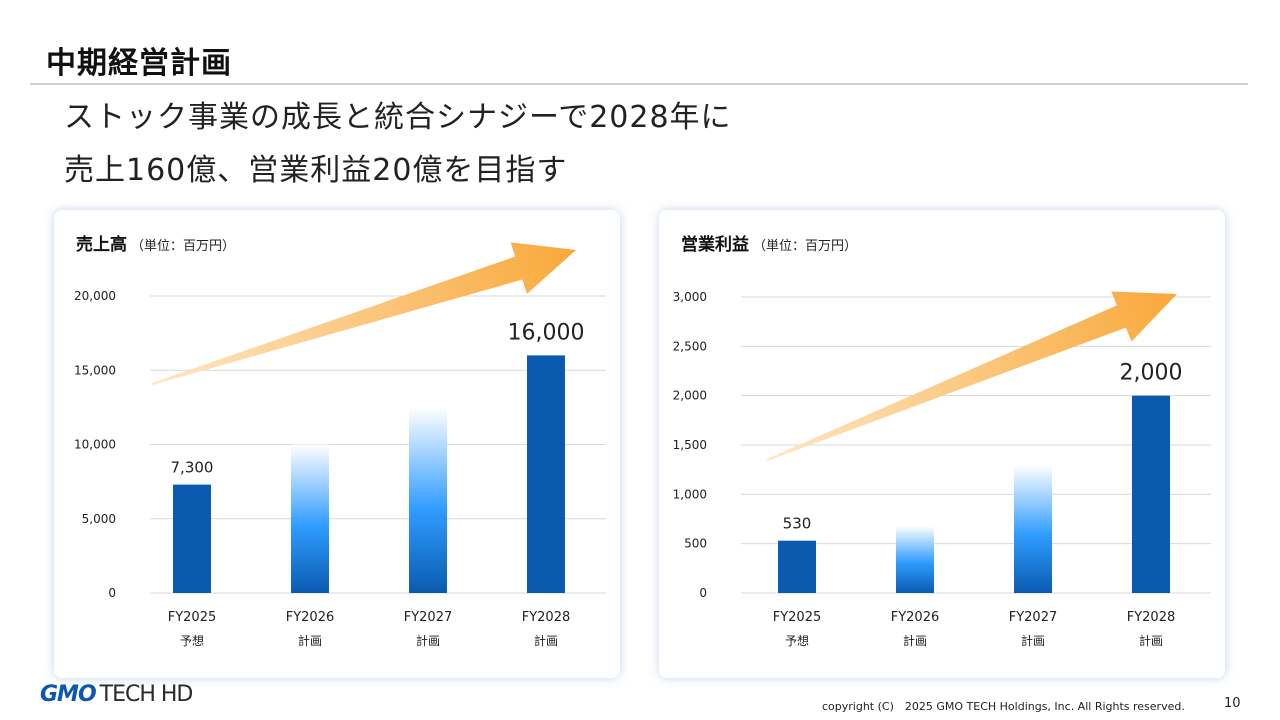 The image size is (1280, 720). What do you see at coordinates (639, 84) in the screenshot?
I see `title-divider` at bounding box center [639, 84].